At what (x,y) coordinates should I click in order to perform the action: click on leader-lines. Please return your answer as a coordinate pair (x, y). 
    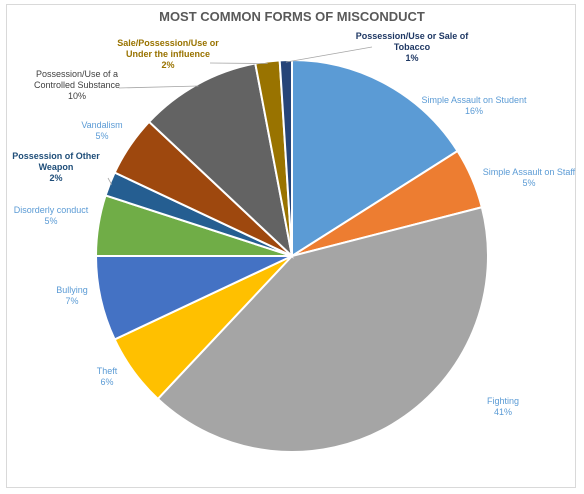
    Looking at the image, I should click on (240, 115).